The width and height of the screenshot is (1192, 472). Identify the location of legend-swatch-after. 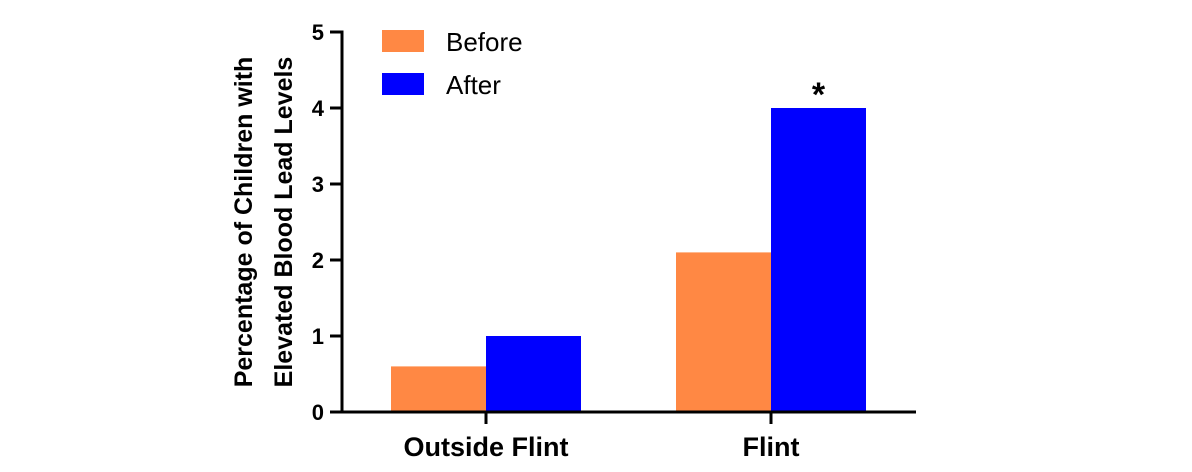
(403, 84).